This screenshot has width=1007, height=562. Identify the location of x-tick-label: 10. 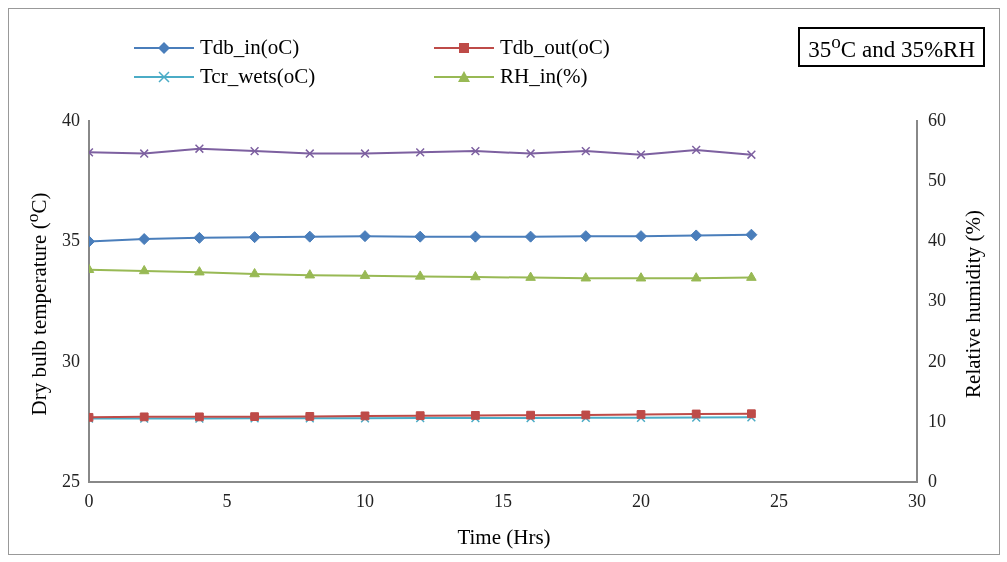
(365, 500).